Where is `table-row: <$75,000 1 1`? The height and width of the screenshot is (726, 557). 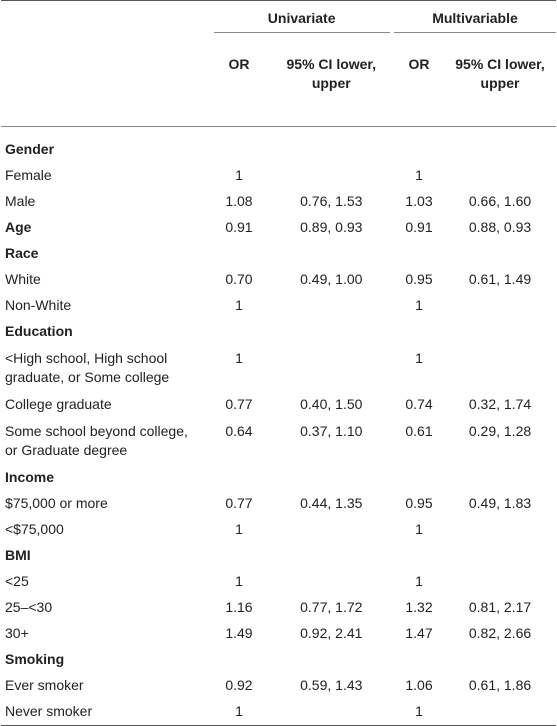
table-row: <$75,000 1 1 is located at coordinates (278, 530).